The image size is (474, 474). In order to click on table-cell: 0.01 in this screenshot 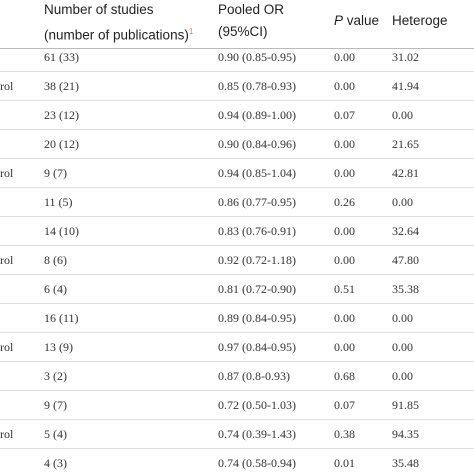, I will do `click(344, 463)`.